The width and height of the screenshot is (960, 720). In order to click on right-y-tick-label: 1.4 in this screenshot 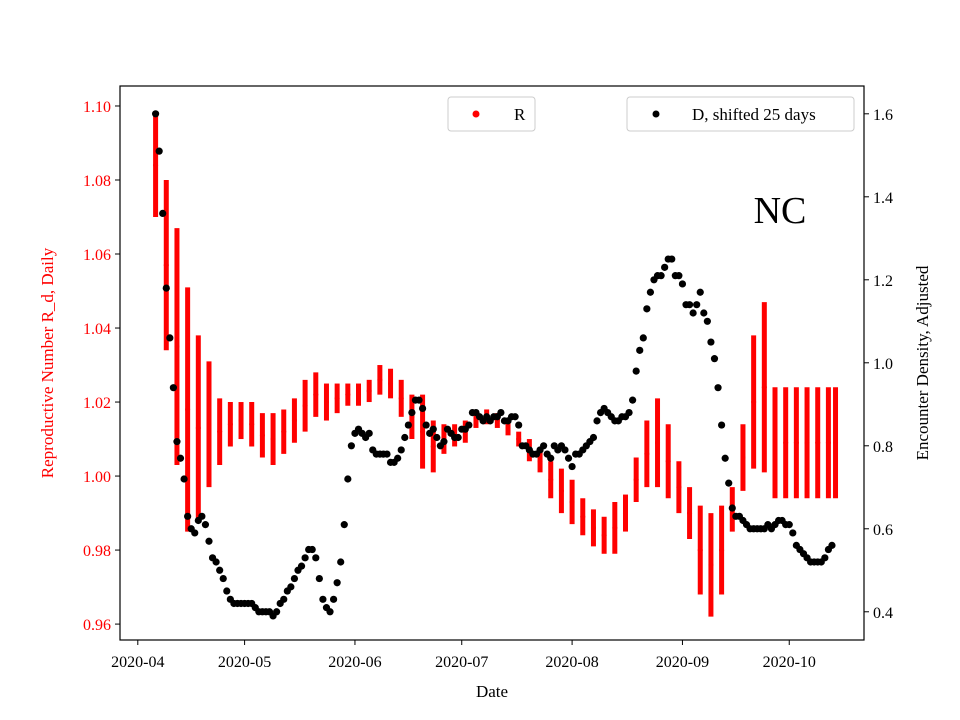, I will do `click(883, 198)`.